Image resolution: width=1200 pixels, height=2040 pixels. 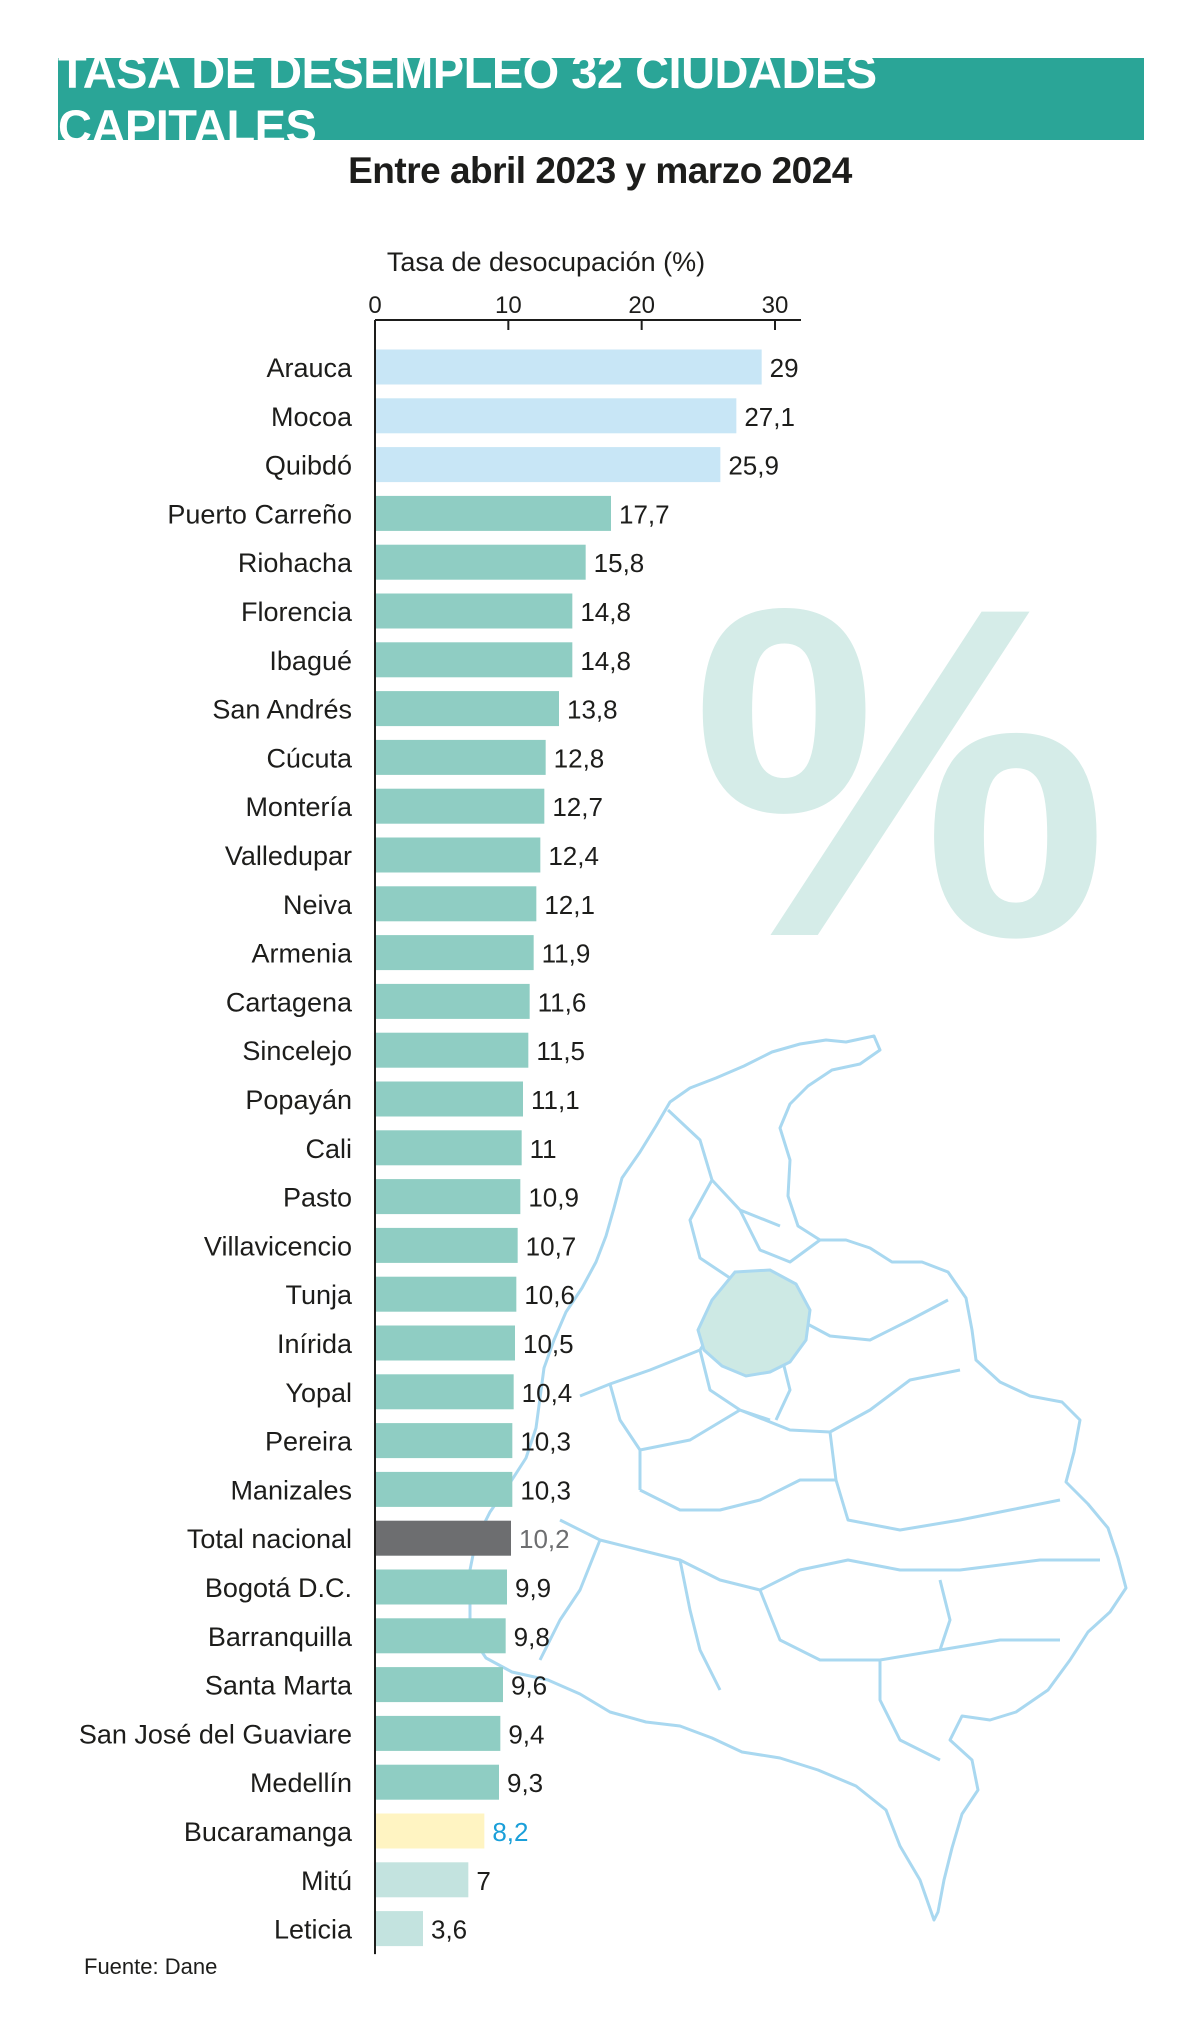 I want to click on value-label: 12,7, so click(x=577, y=807).